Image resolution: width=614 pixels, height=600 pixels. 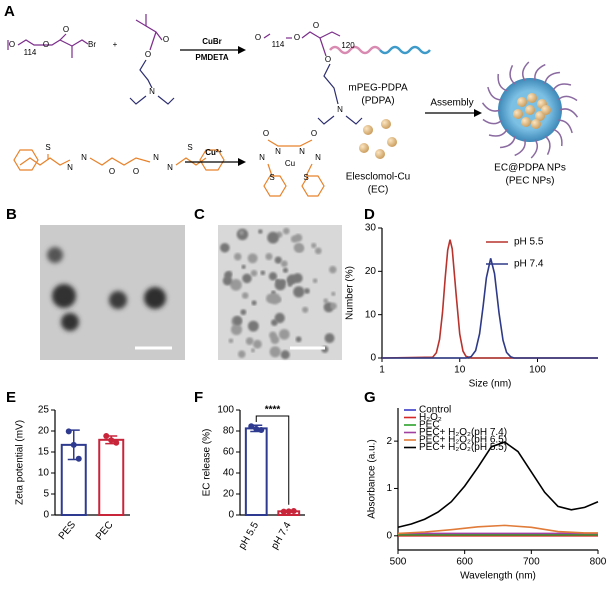 What do you see at coordinates (9, 11) in the screenshot?
I see `panel-label: A` at bounding box center [9, 11].